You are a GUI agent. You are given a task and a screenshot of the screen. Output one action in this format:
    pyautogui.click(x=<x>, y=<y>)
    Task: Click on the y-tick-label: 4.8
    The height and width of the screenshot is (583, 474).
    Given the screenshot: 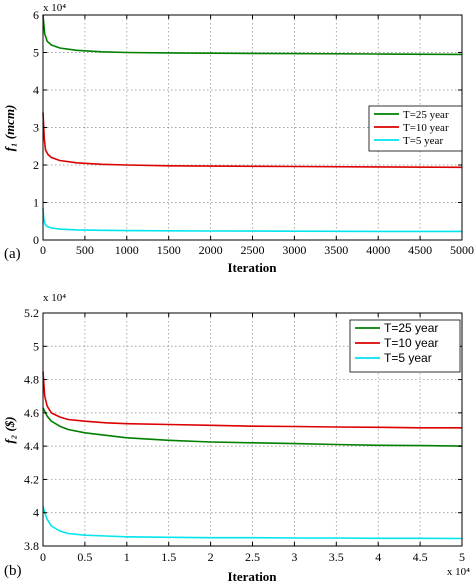 What is the action you would take?
    pyautogui.click(x=31, y=380)
    